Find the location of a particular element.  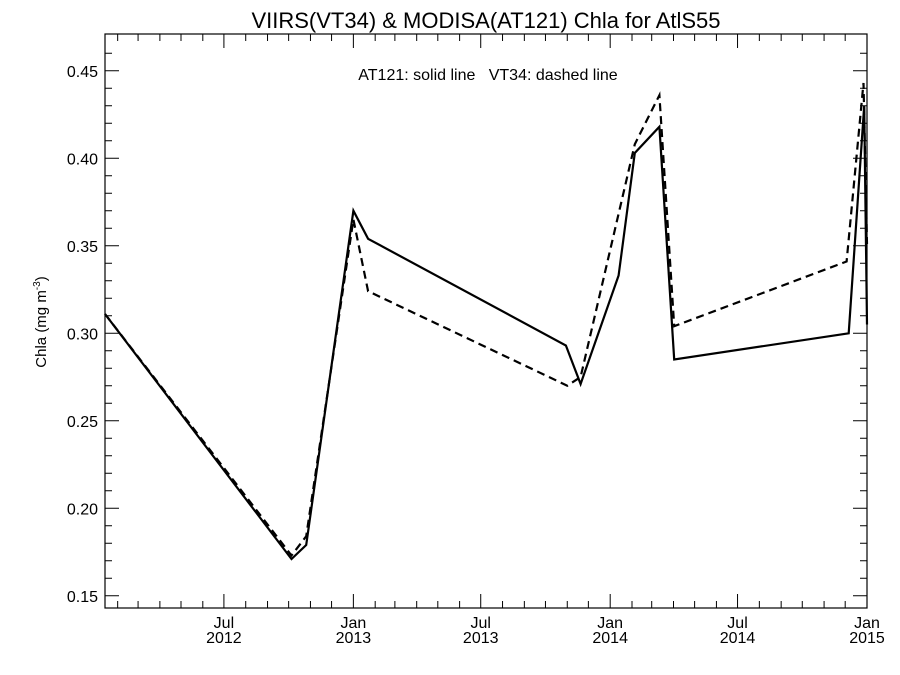

y-axis-label: Chla (mg m-3) is located at coordinates (41, 321).